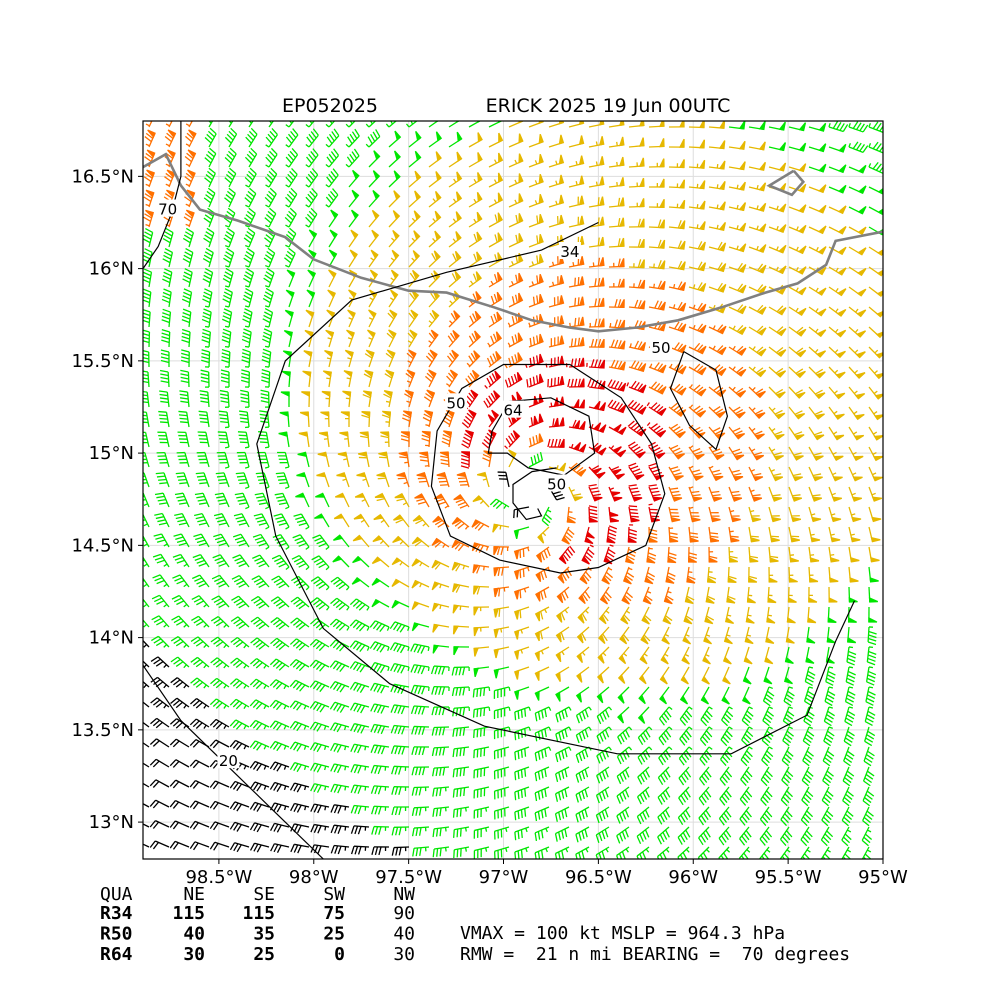 This screenshot has height=1000, width=1000. What do you see at coordinates (569, 252) in the screenshot?
I see `contour-label: 34` at bounding box center [569, 252].